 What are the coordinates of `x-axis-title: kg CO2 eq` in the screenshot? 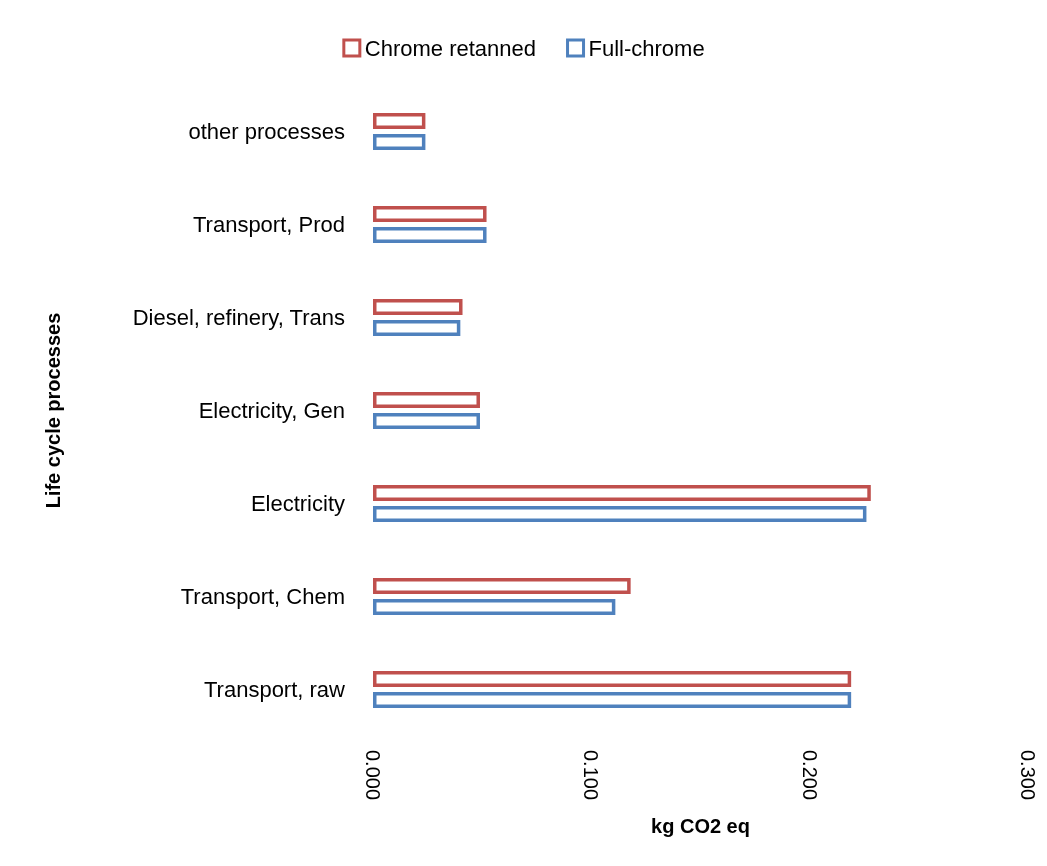 It's located at (700, 826).